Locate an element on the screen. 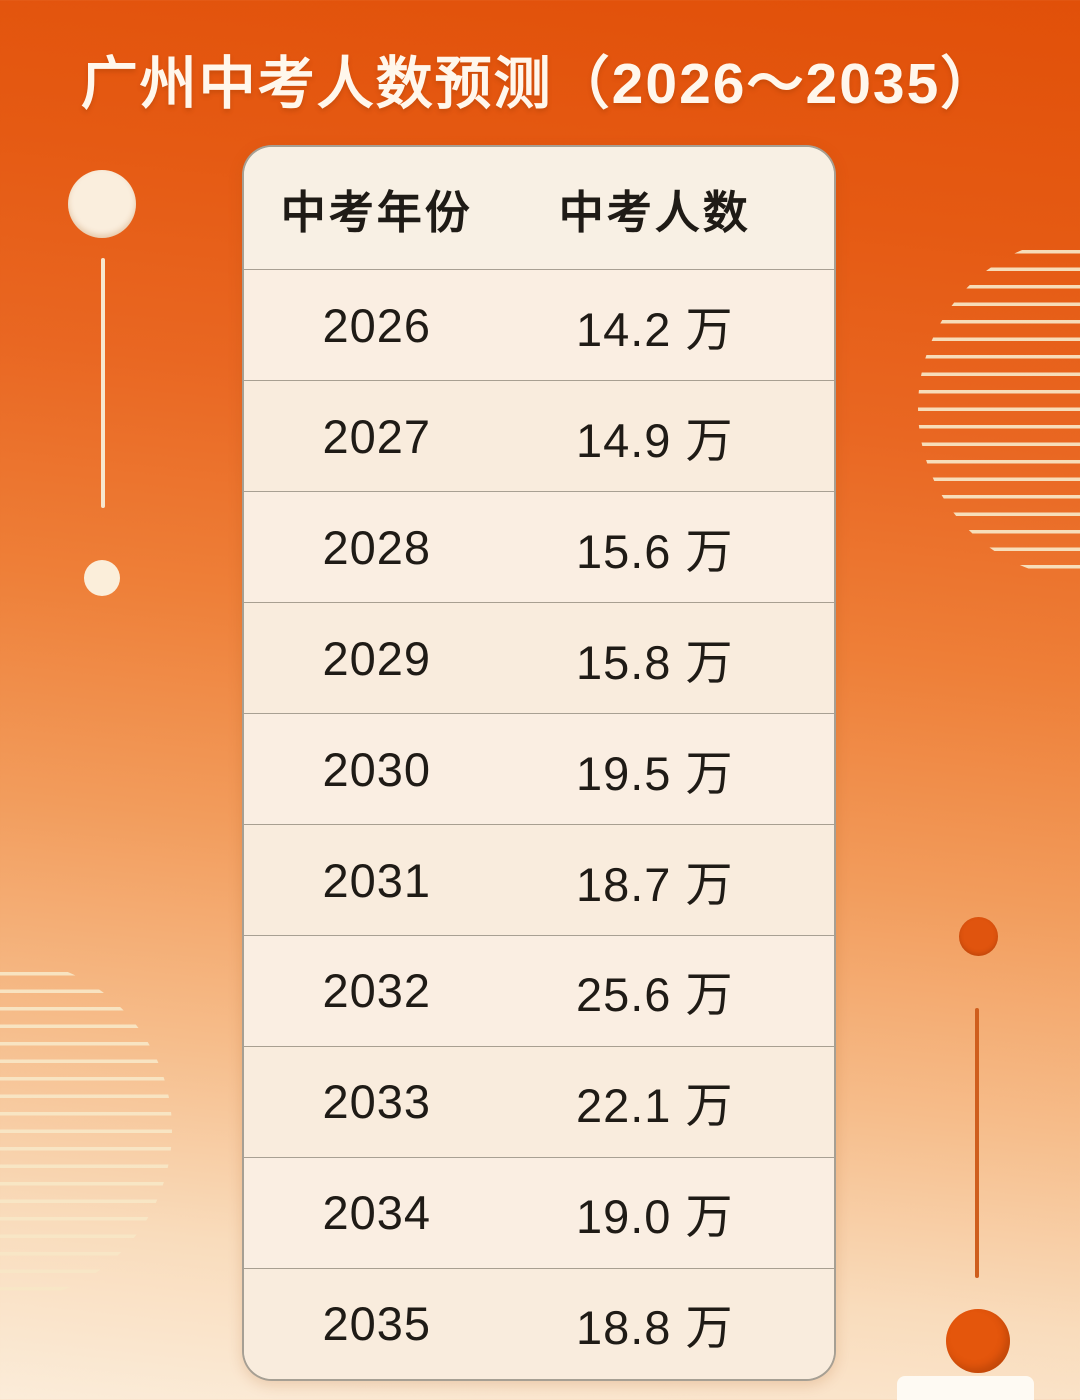 Image resolution: width=1080 pixels, height=1400 pixels. table-row: 2028 15.6 万 is located at coordinates (539, 547).